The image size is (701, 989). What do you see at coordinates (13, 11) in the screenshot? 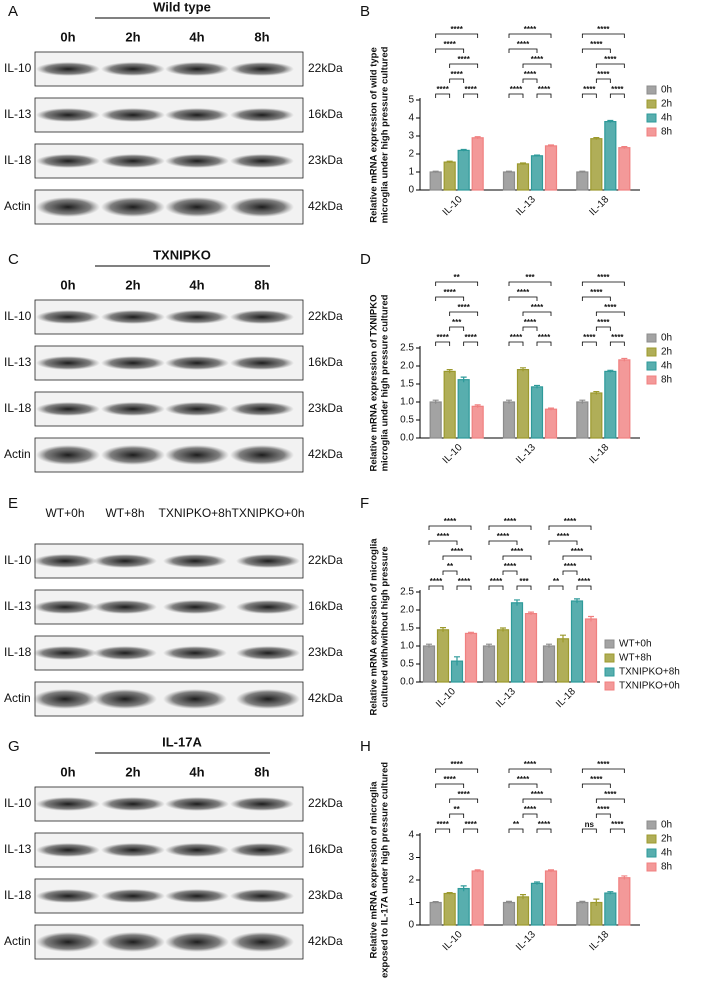
I see `panel-label: A` at bounding box center [13, 11].